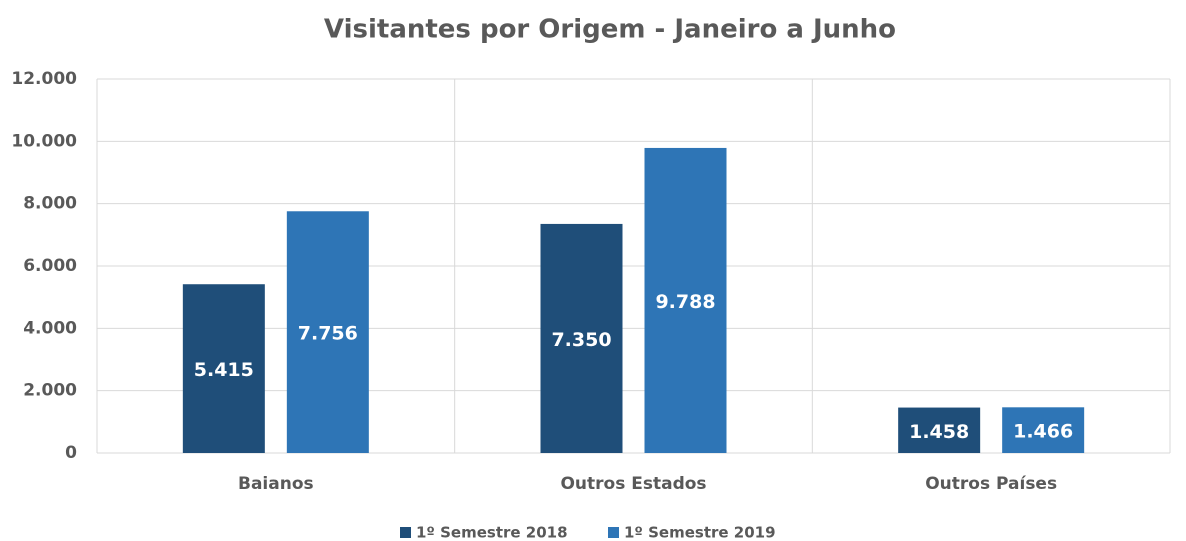  I want to click on y-tick-label: 12.000, so click(44, 79).